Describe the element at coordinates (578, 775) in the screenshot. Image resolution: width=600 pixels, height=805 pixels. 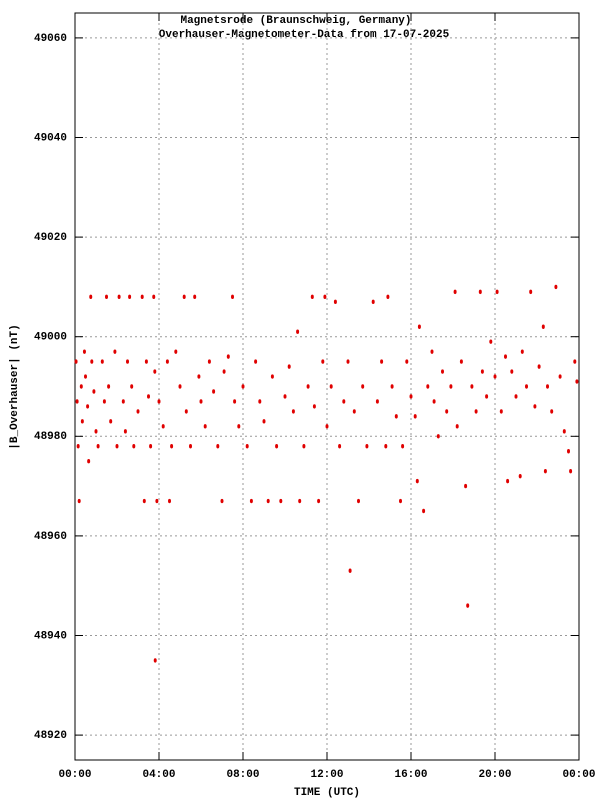
I see `x-tick-label: 00:00` at that location.